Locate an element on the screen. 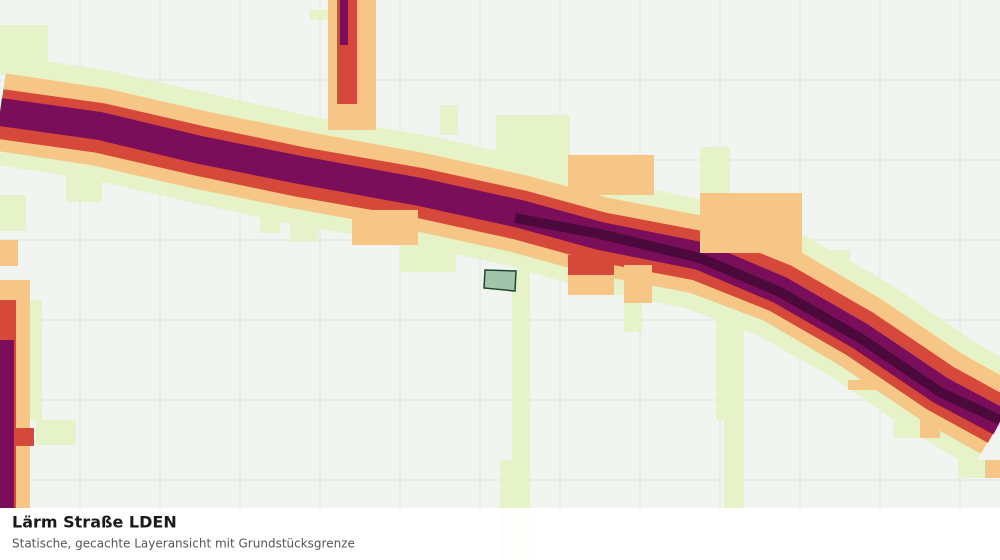  parcel-boundary is located at coordinates (500, 280).